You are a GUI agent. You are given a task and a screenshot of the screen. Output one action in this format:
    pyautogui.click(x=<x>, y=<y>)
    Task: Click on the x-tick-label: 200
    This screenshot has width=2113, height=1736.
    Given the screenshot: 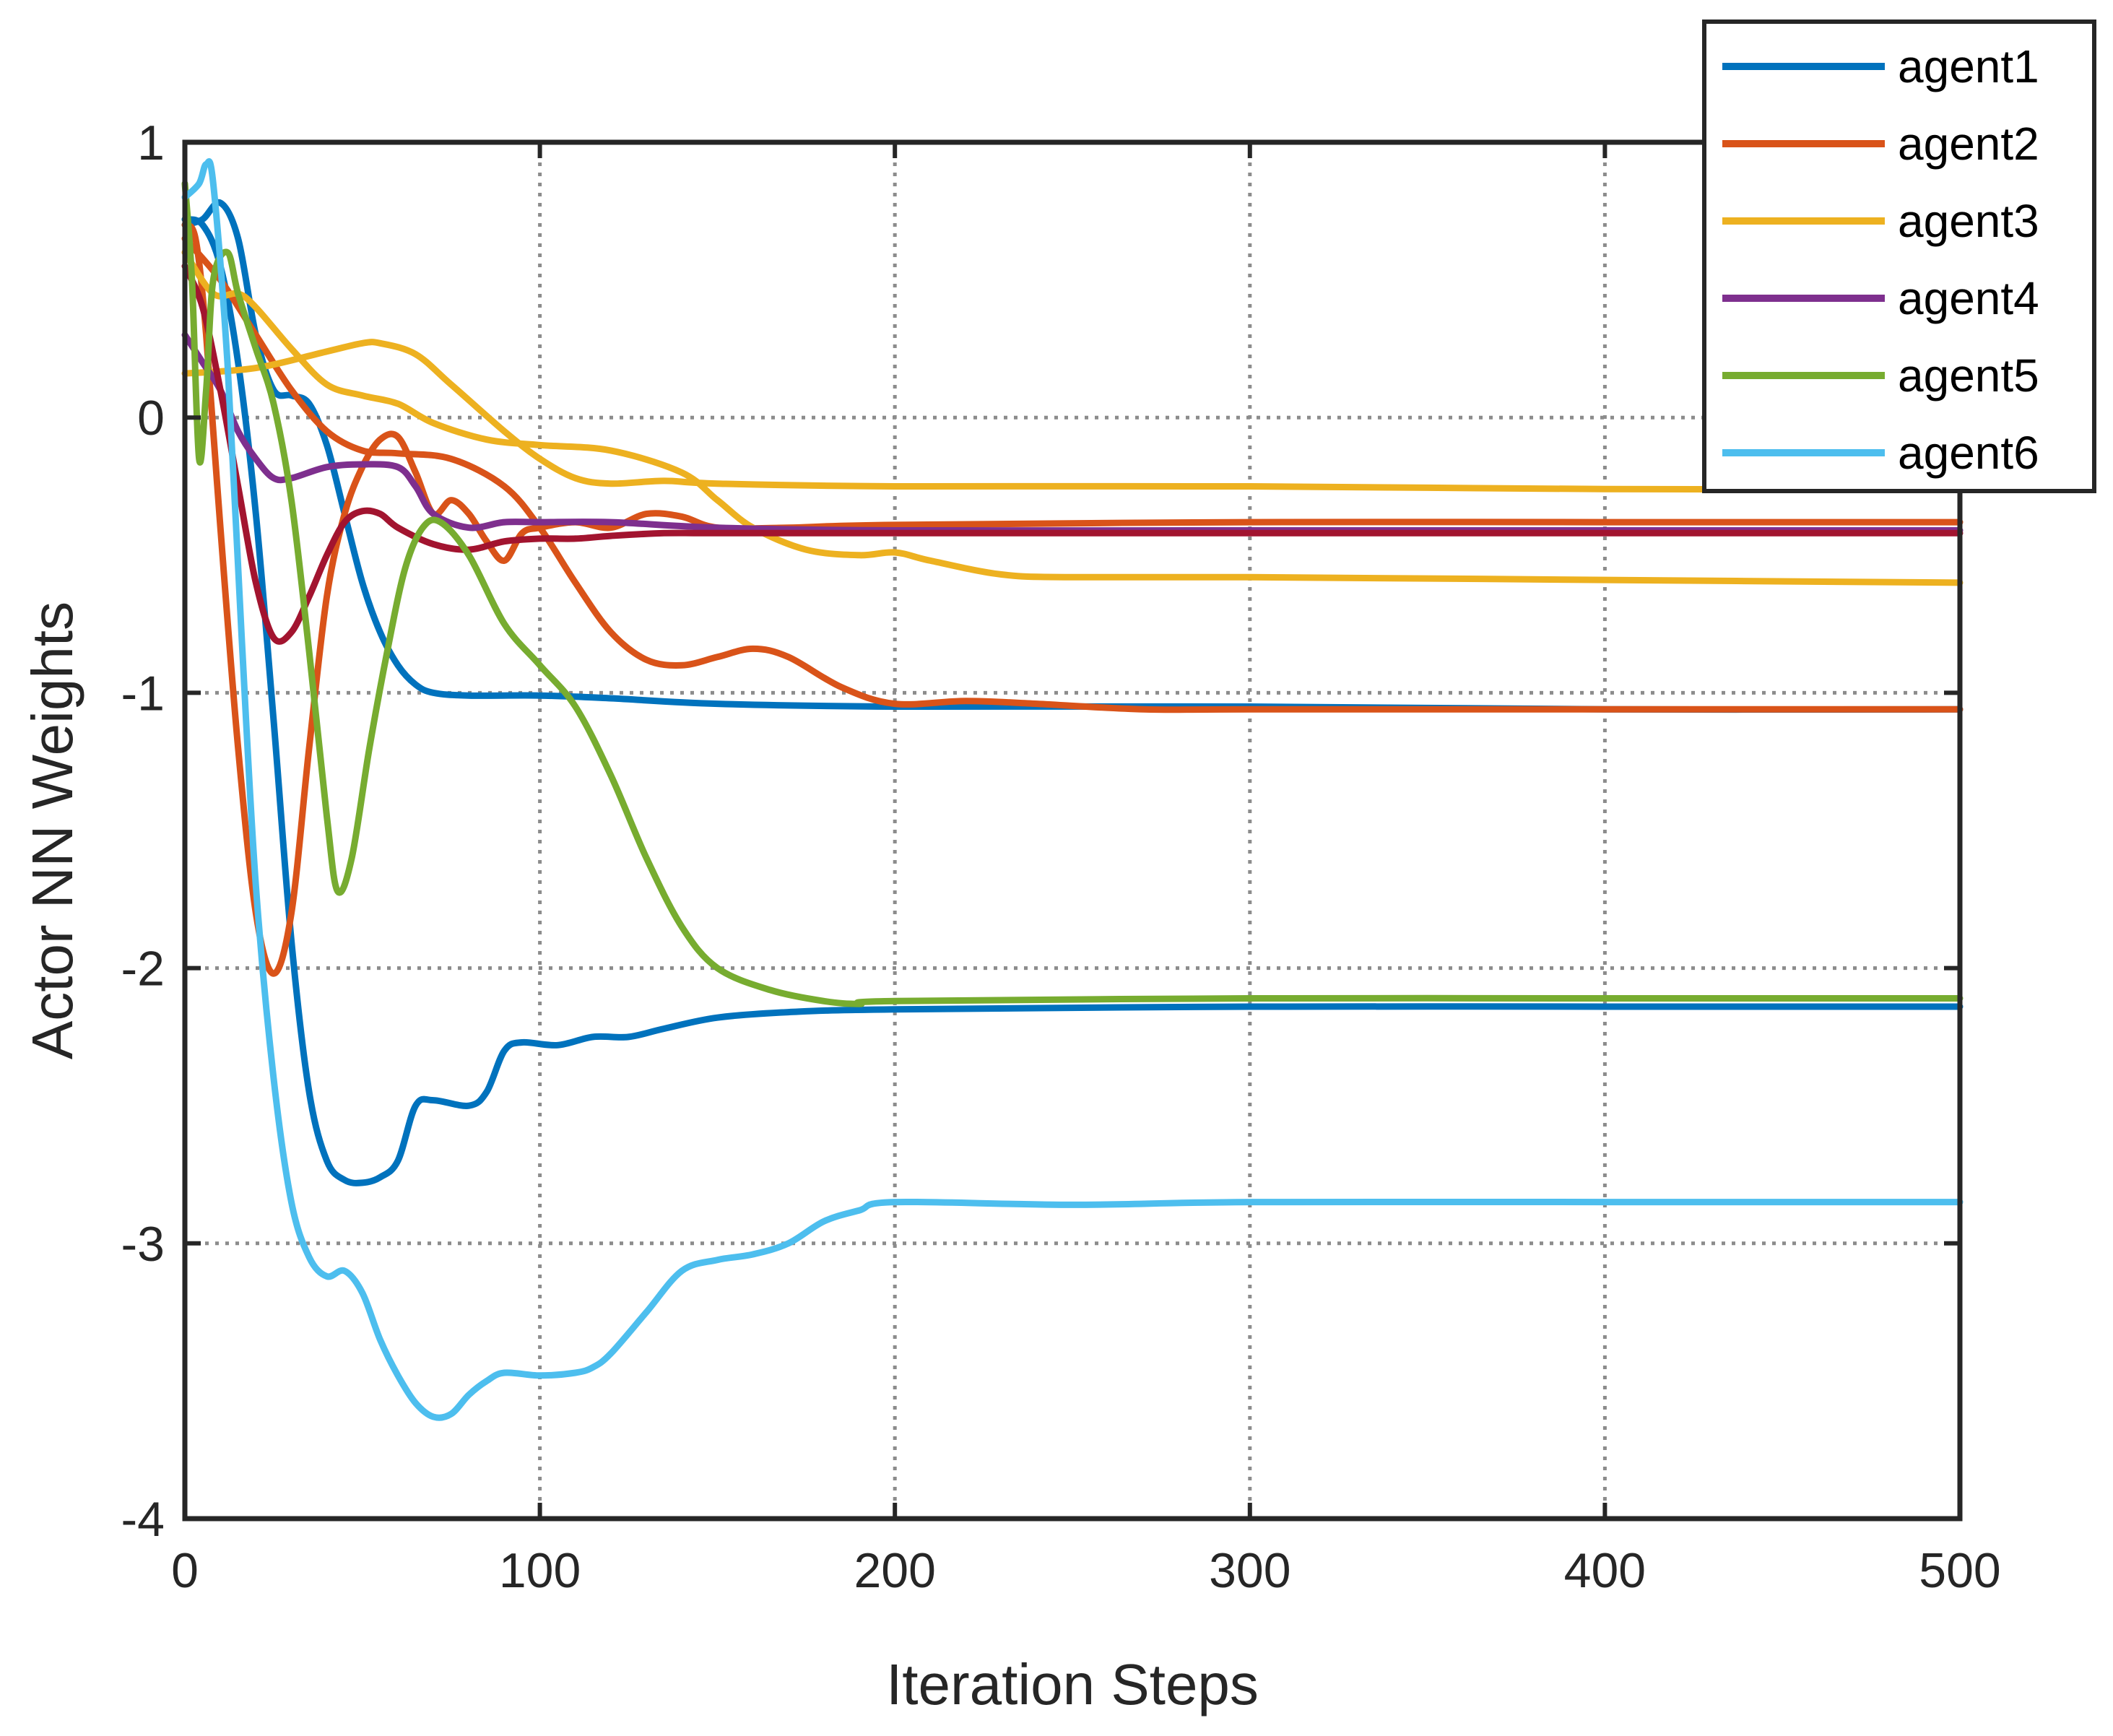 What is the action you would take?
    pyautogui.click(x=894, y=1570)
    